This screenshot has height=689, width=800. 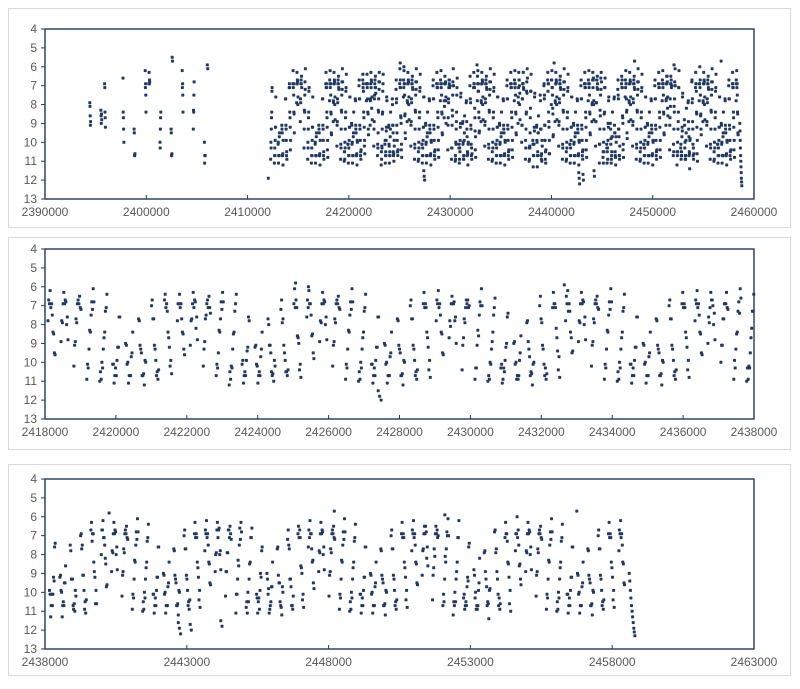 I want to click on x-tick-label: 2453000, so click(x=470, y=662).